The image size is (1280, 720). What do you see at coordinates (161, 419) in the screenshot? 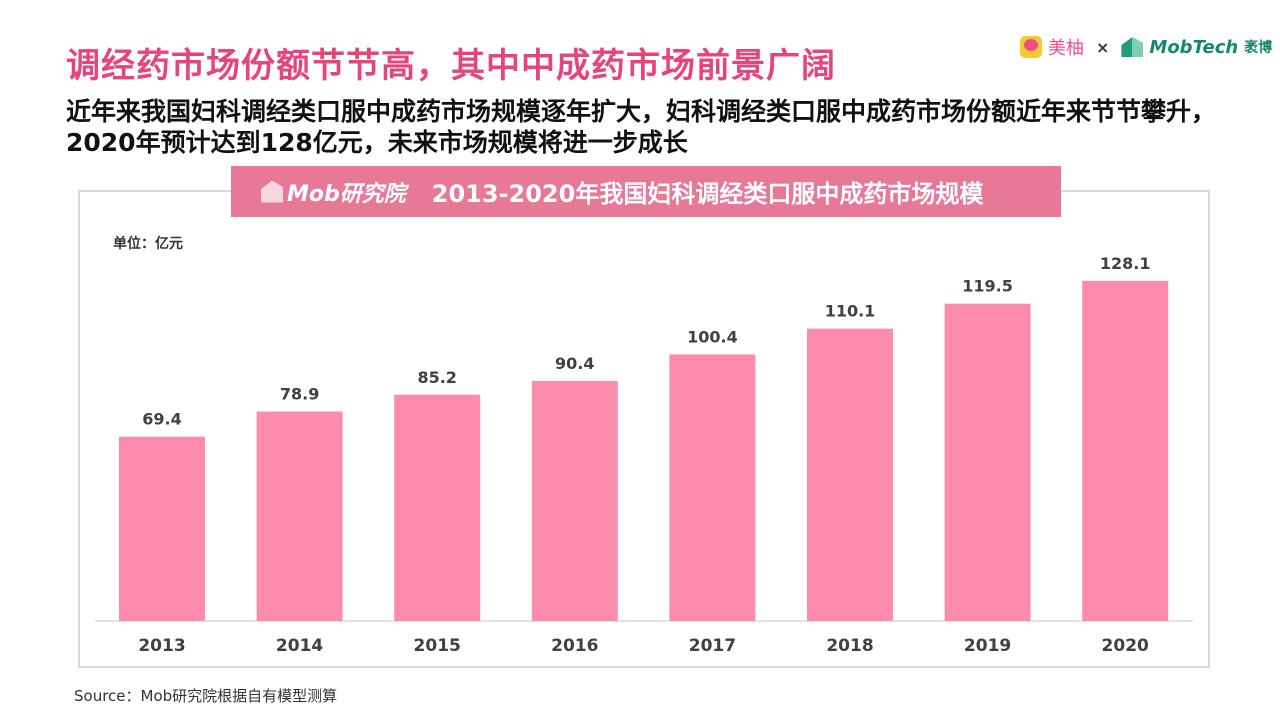
I see `data-label-2013: 69.4` at bounding box center [161, 419].